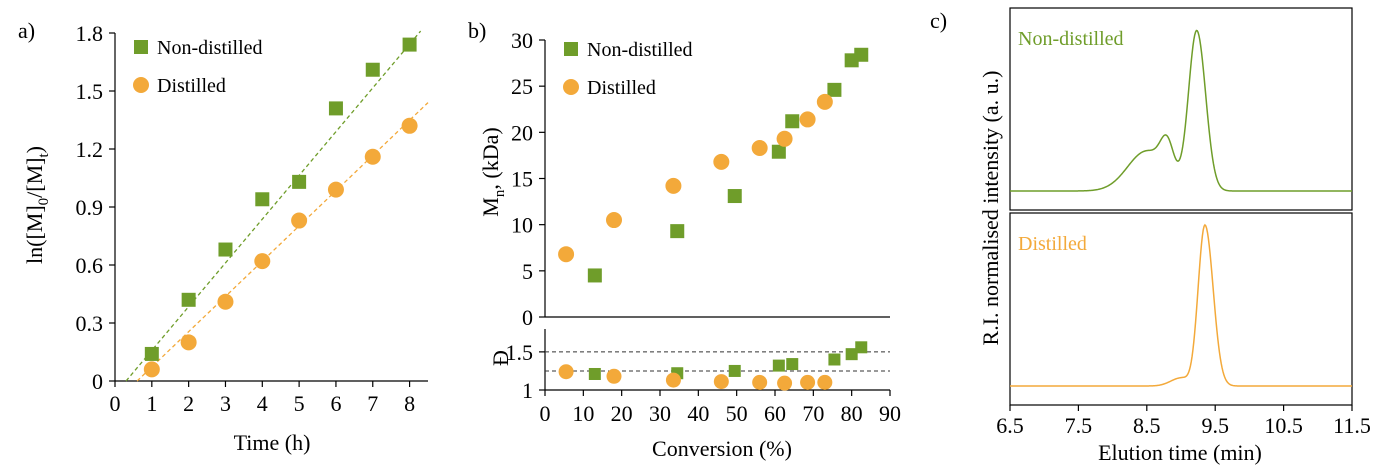  What do you see at coordinates (1352, 425) in the screenshot?
I see `panel-c-x-tick-label: 11.5` at bounding box center [1352, 425].